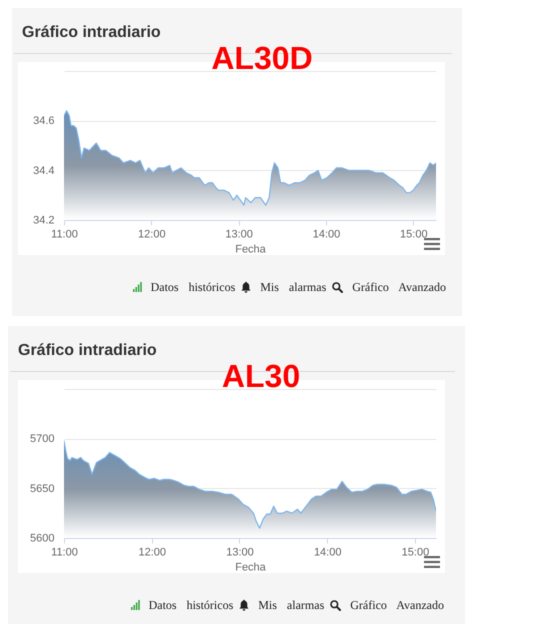 The width and height of the screenshot is (544, 624). I want to click on y-tick-label: 5600, so click(42, 538).